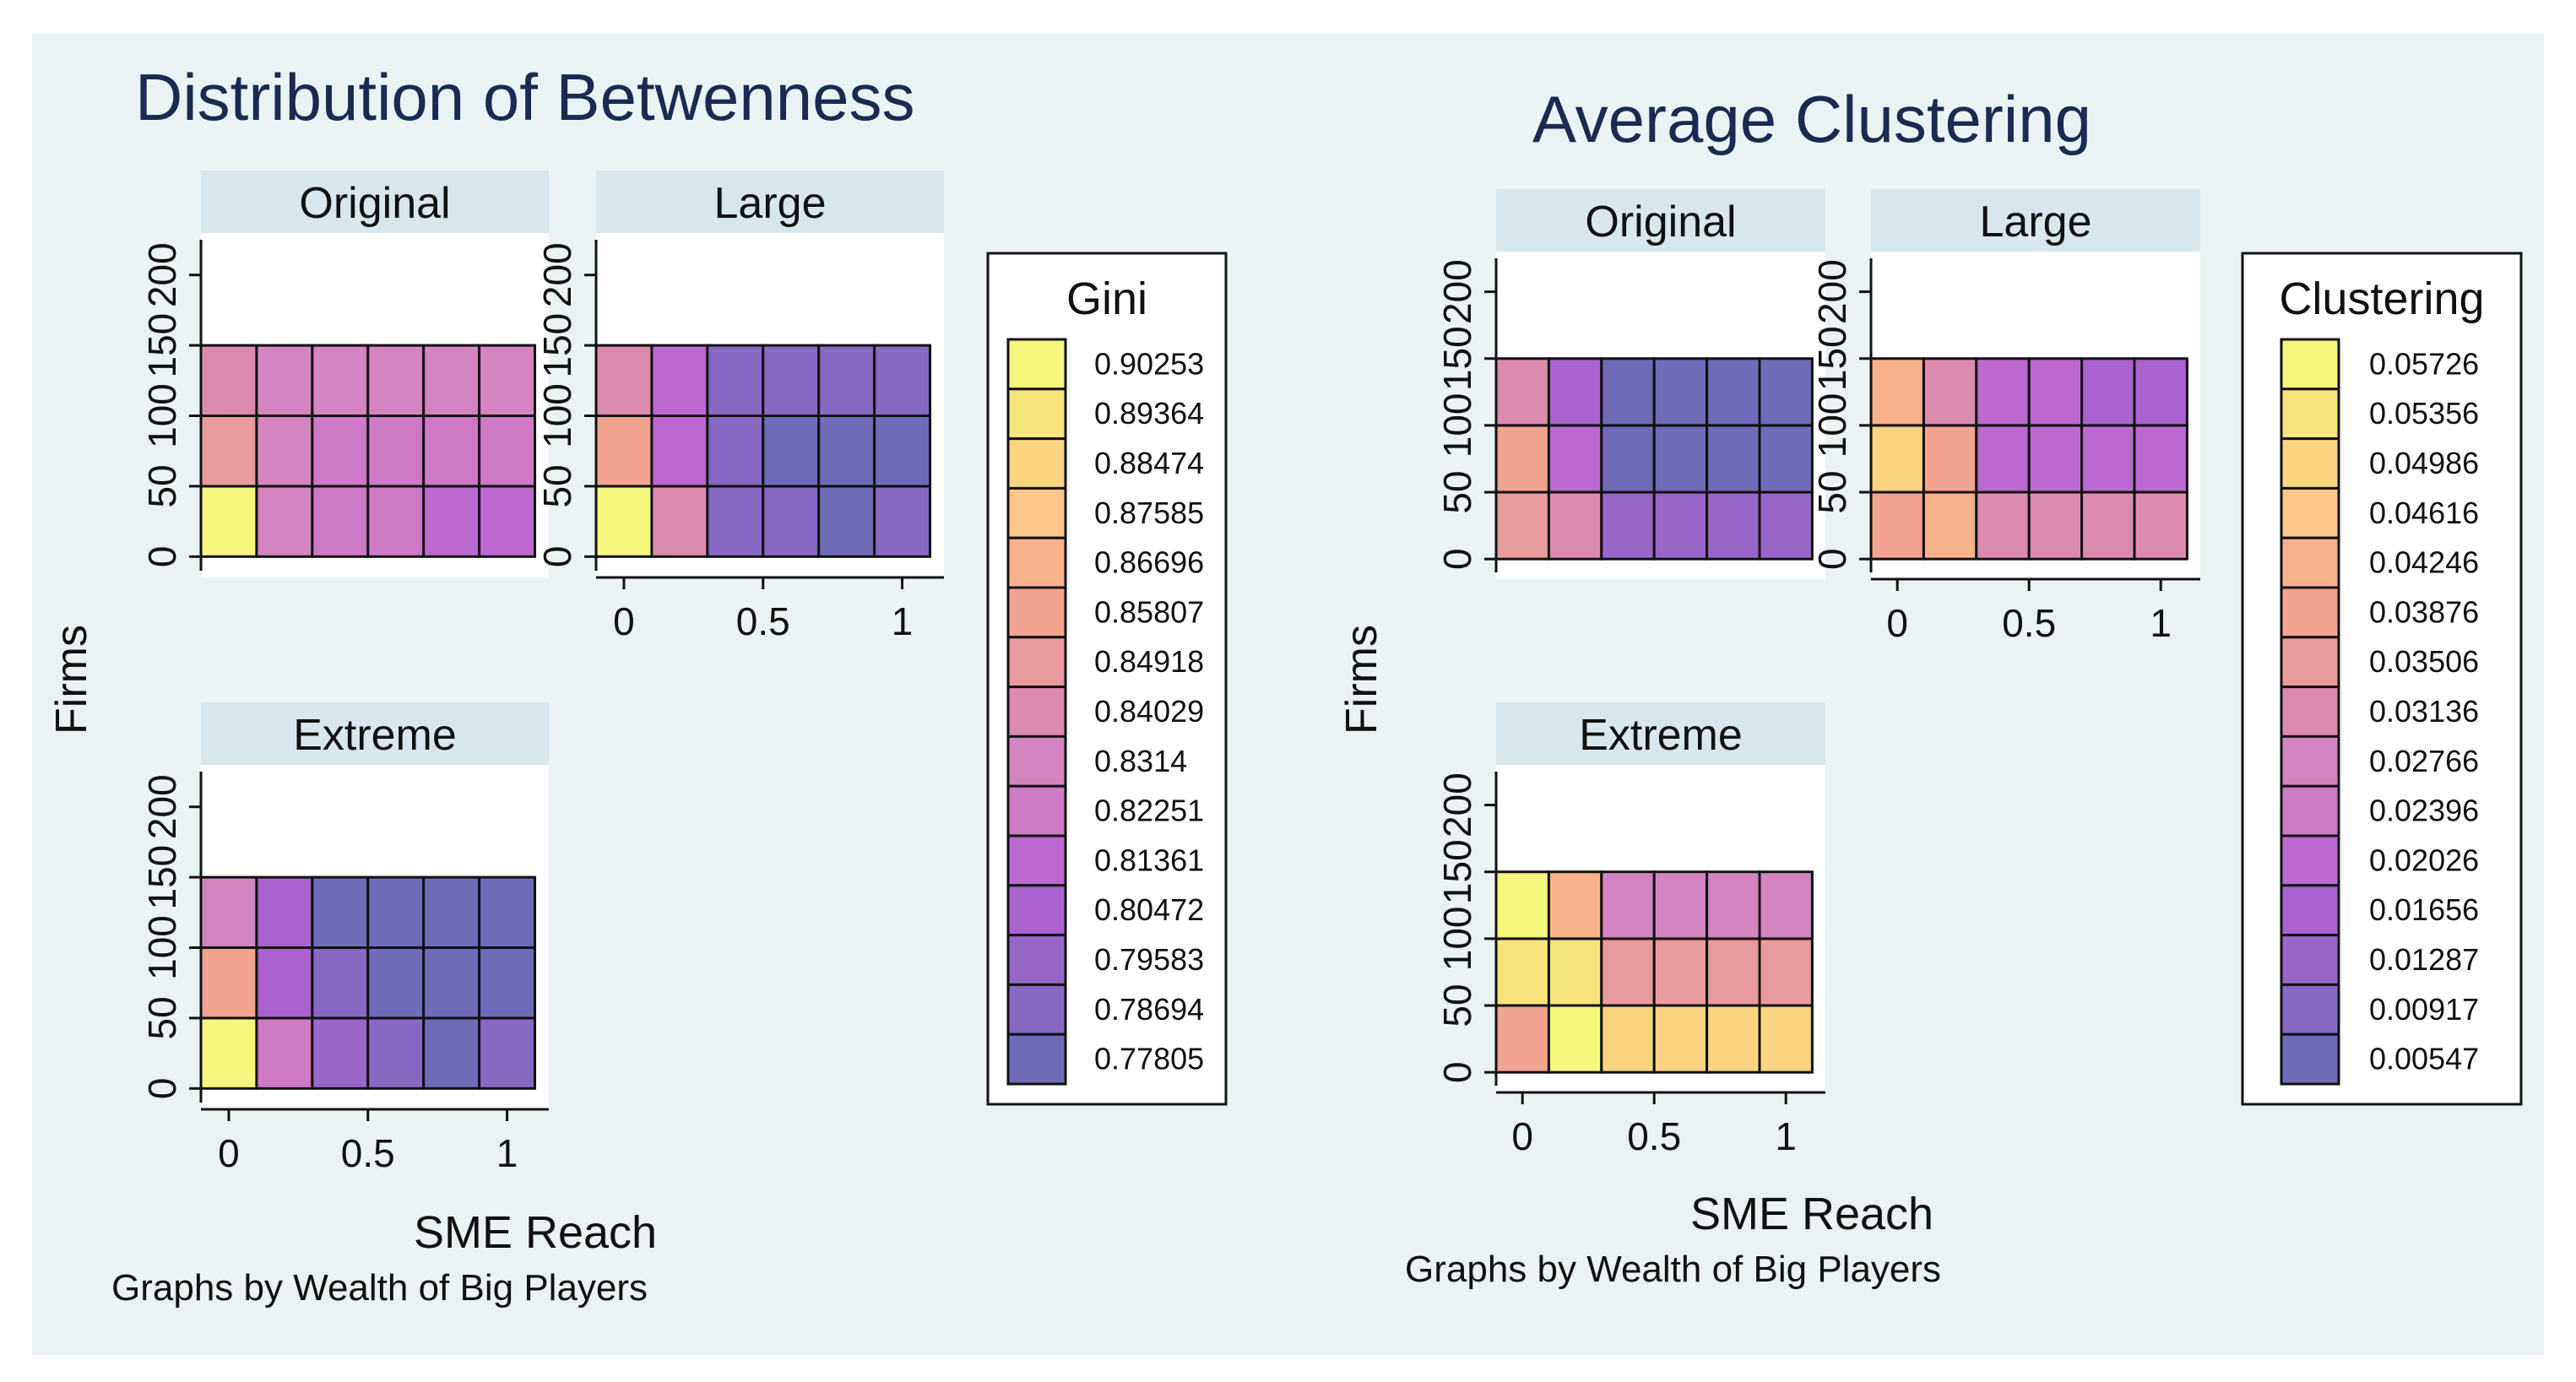 The image size is (2576, 1382). Describe the element at coordinates (2161, 623) in the screenshot. I see `x-tick-label: 1` at that location.